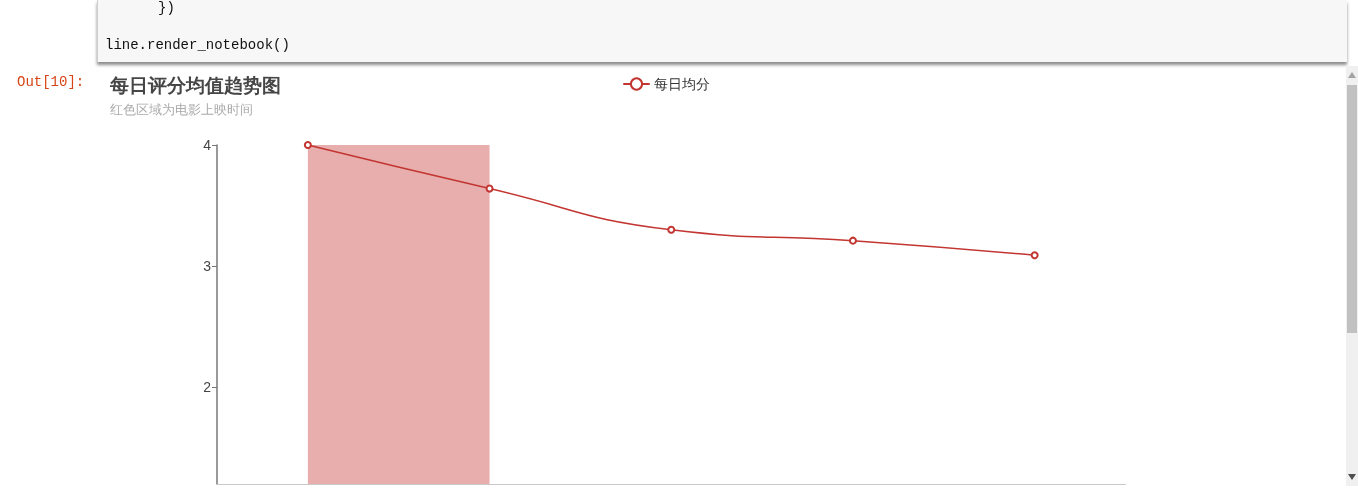 The width and height of the screenshot is (1358, 491). I want to click on text: line.render_notebook(), so click(197, 45).